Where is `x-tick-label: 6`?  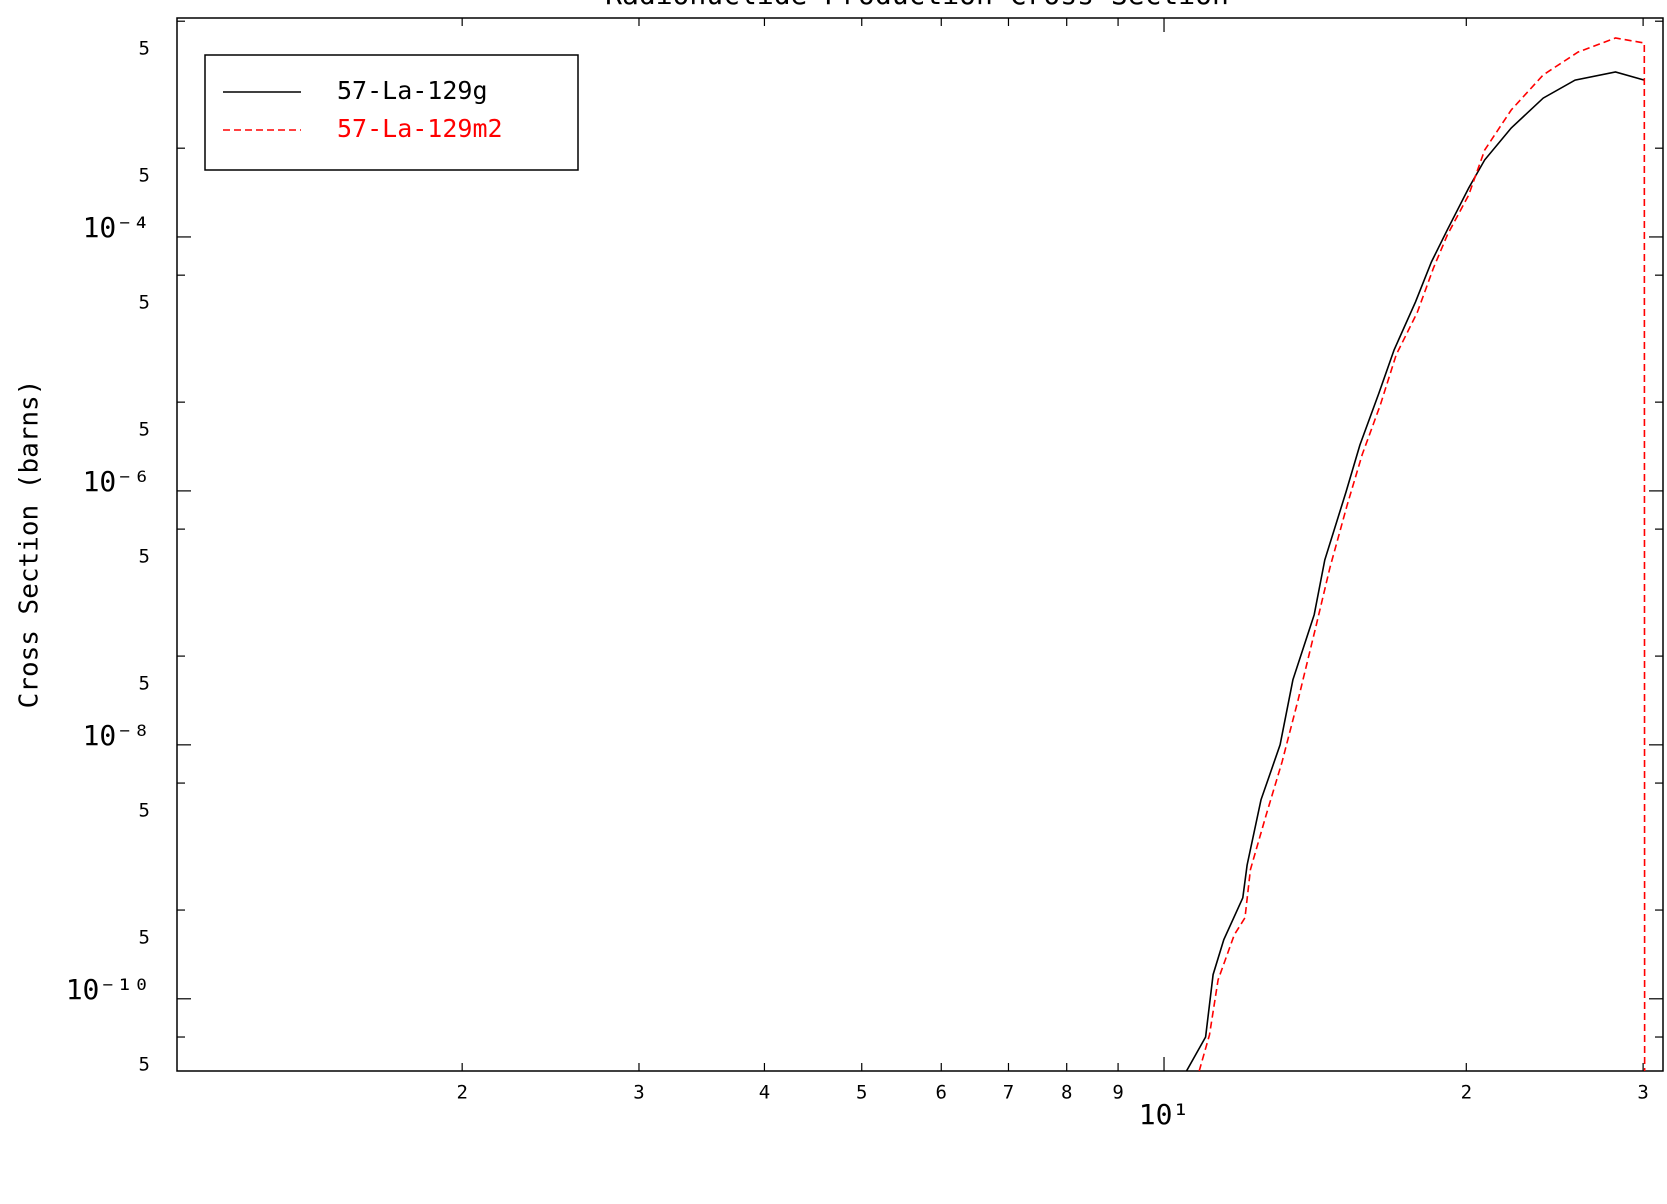 x-tick-label: 6 is located at coordinates (941, 1093).